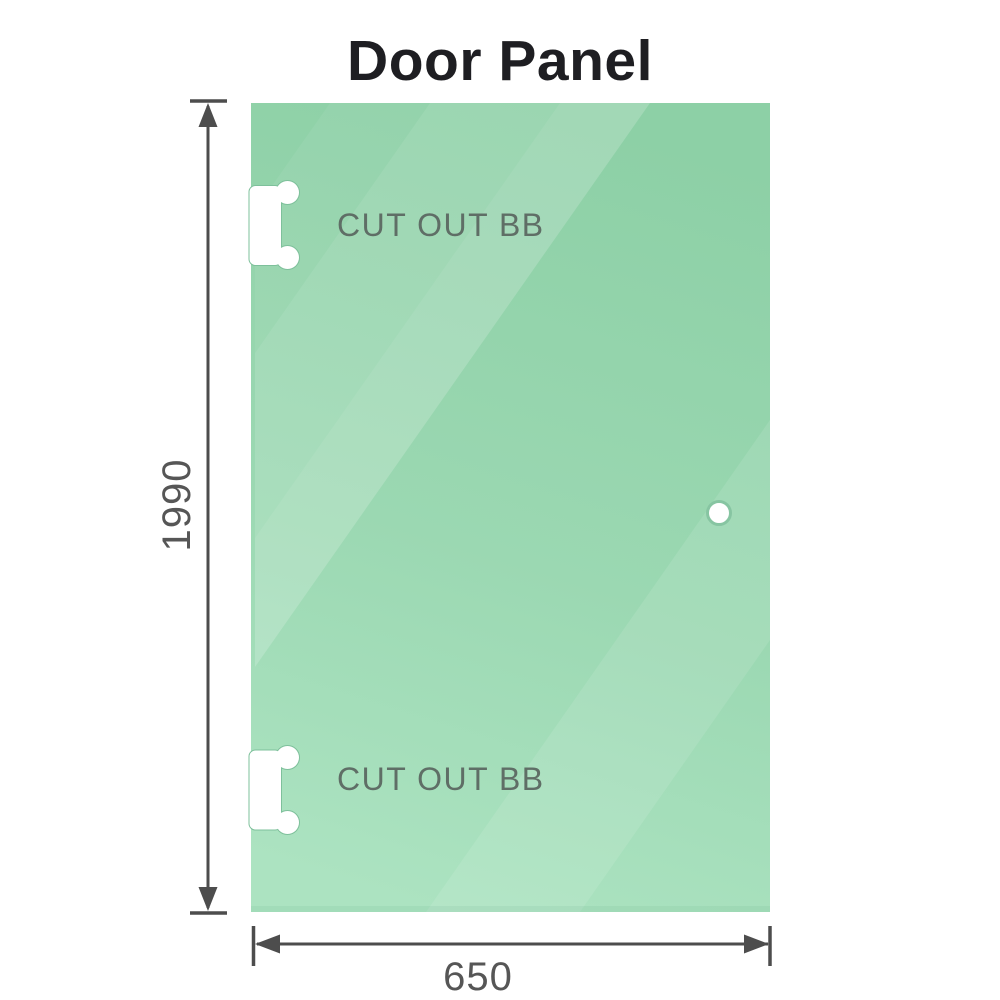 The image size is (1000, 1000). I want to click on width-dimension, so click(511, 946).